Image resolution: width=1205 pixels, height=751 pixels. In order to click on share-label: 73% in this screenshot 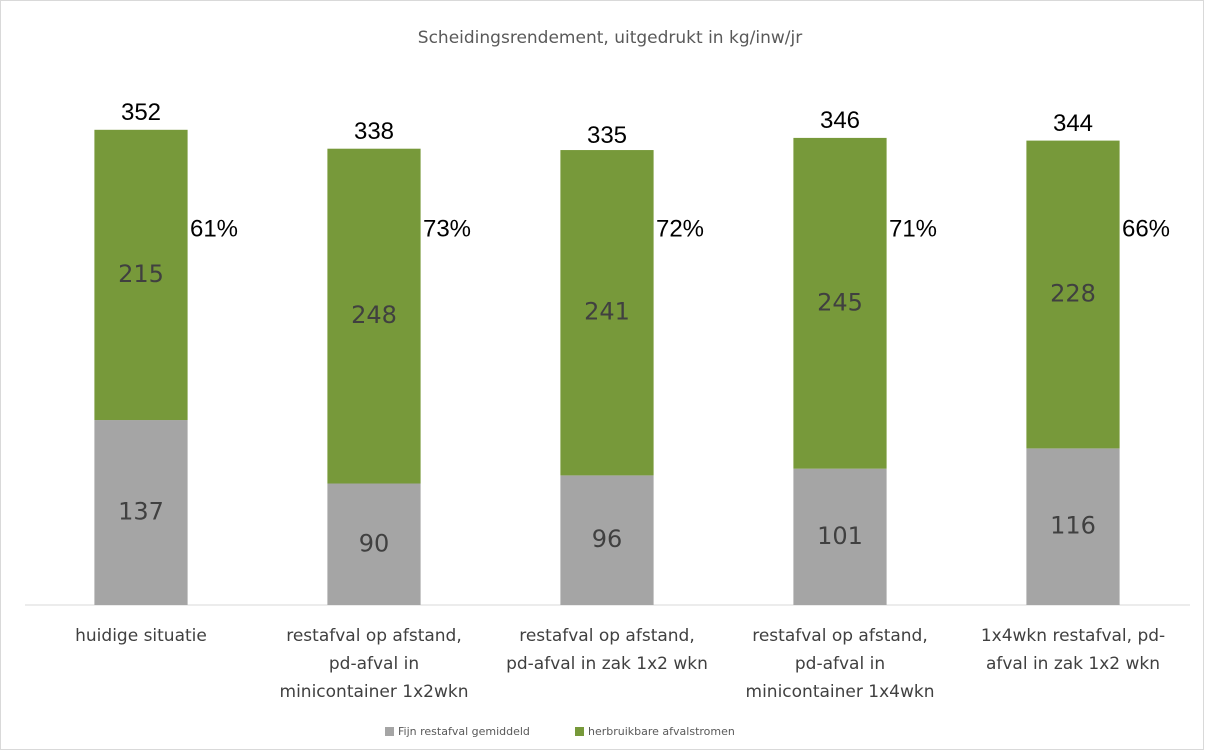, I will do `click(447, 228)`.